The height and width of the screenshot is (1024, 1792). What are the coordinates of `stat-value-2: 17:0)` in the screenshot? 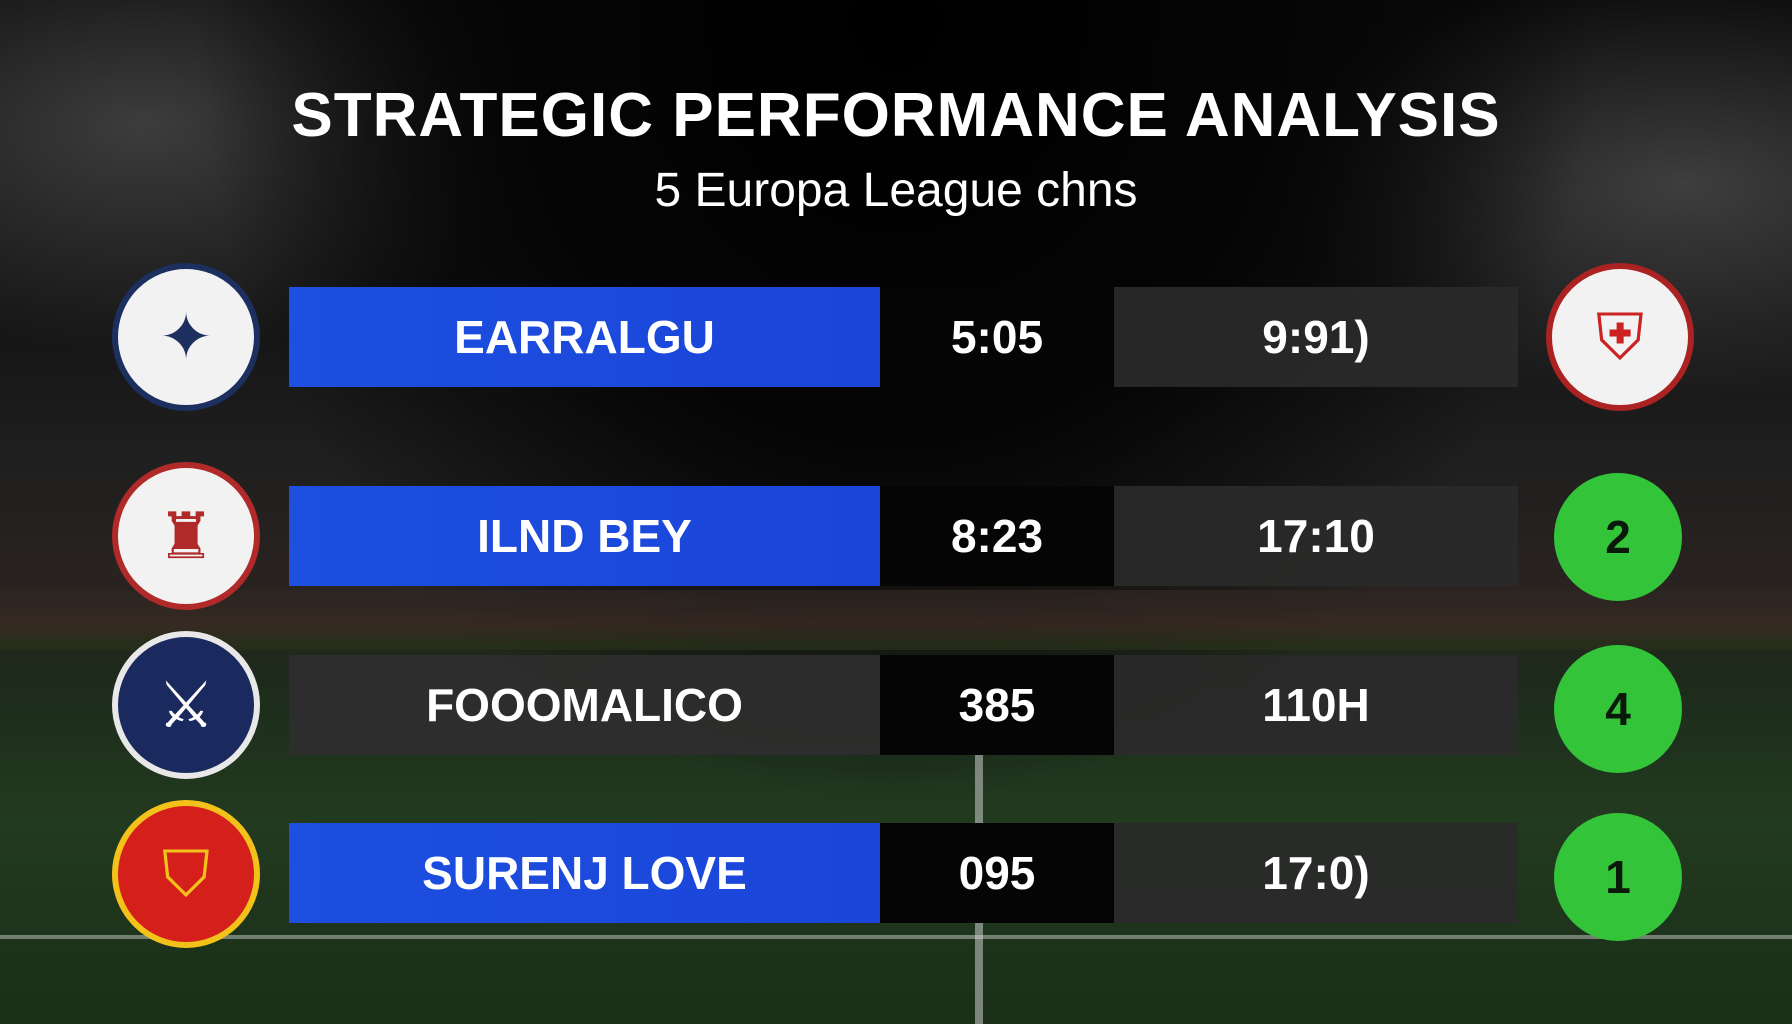 It's located at (1316, 873).